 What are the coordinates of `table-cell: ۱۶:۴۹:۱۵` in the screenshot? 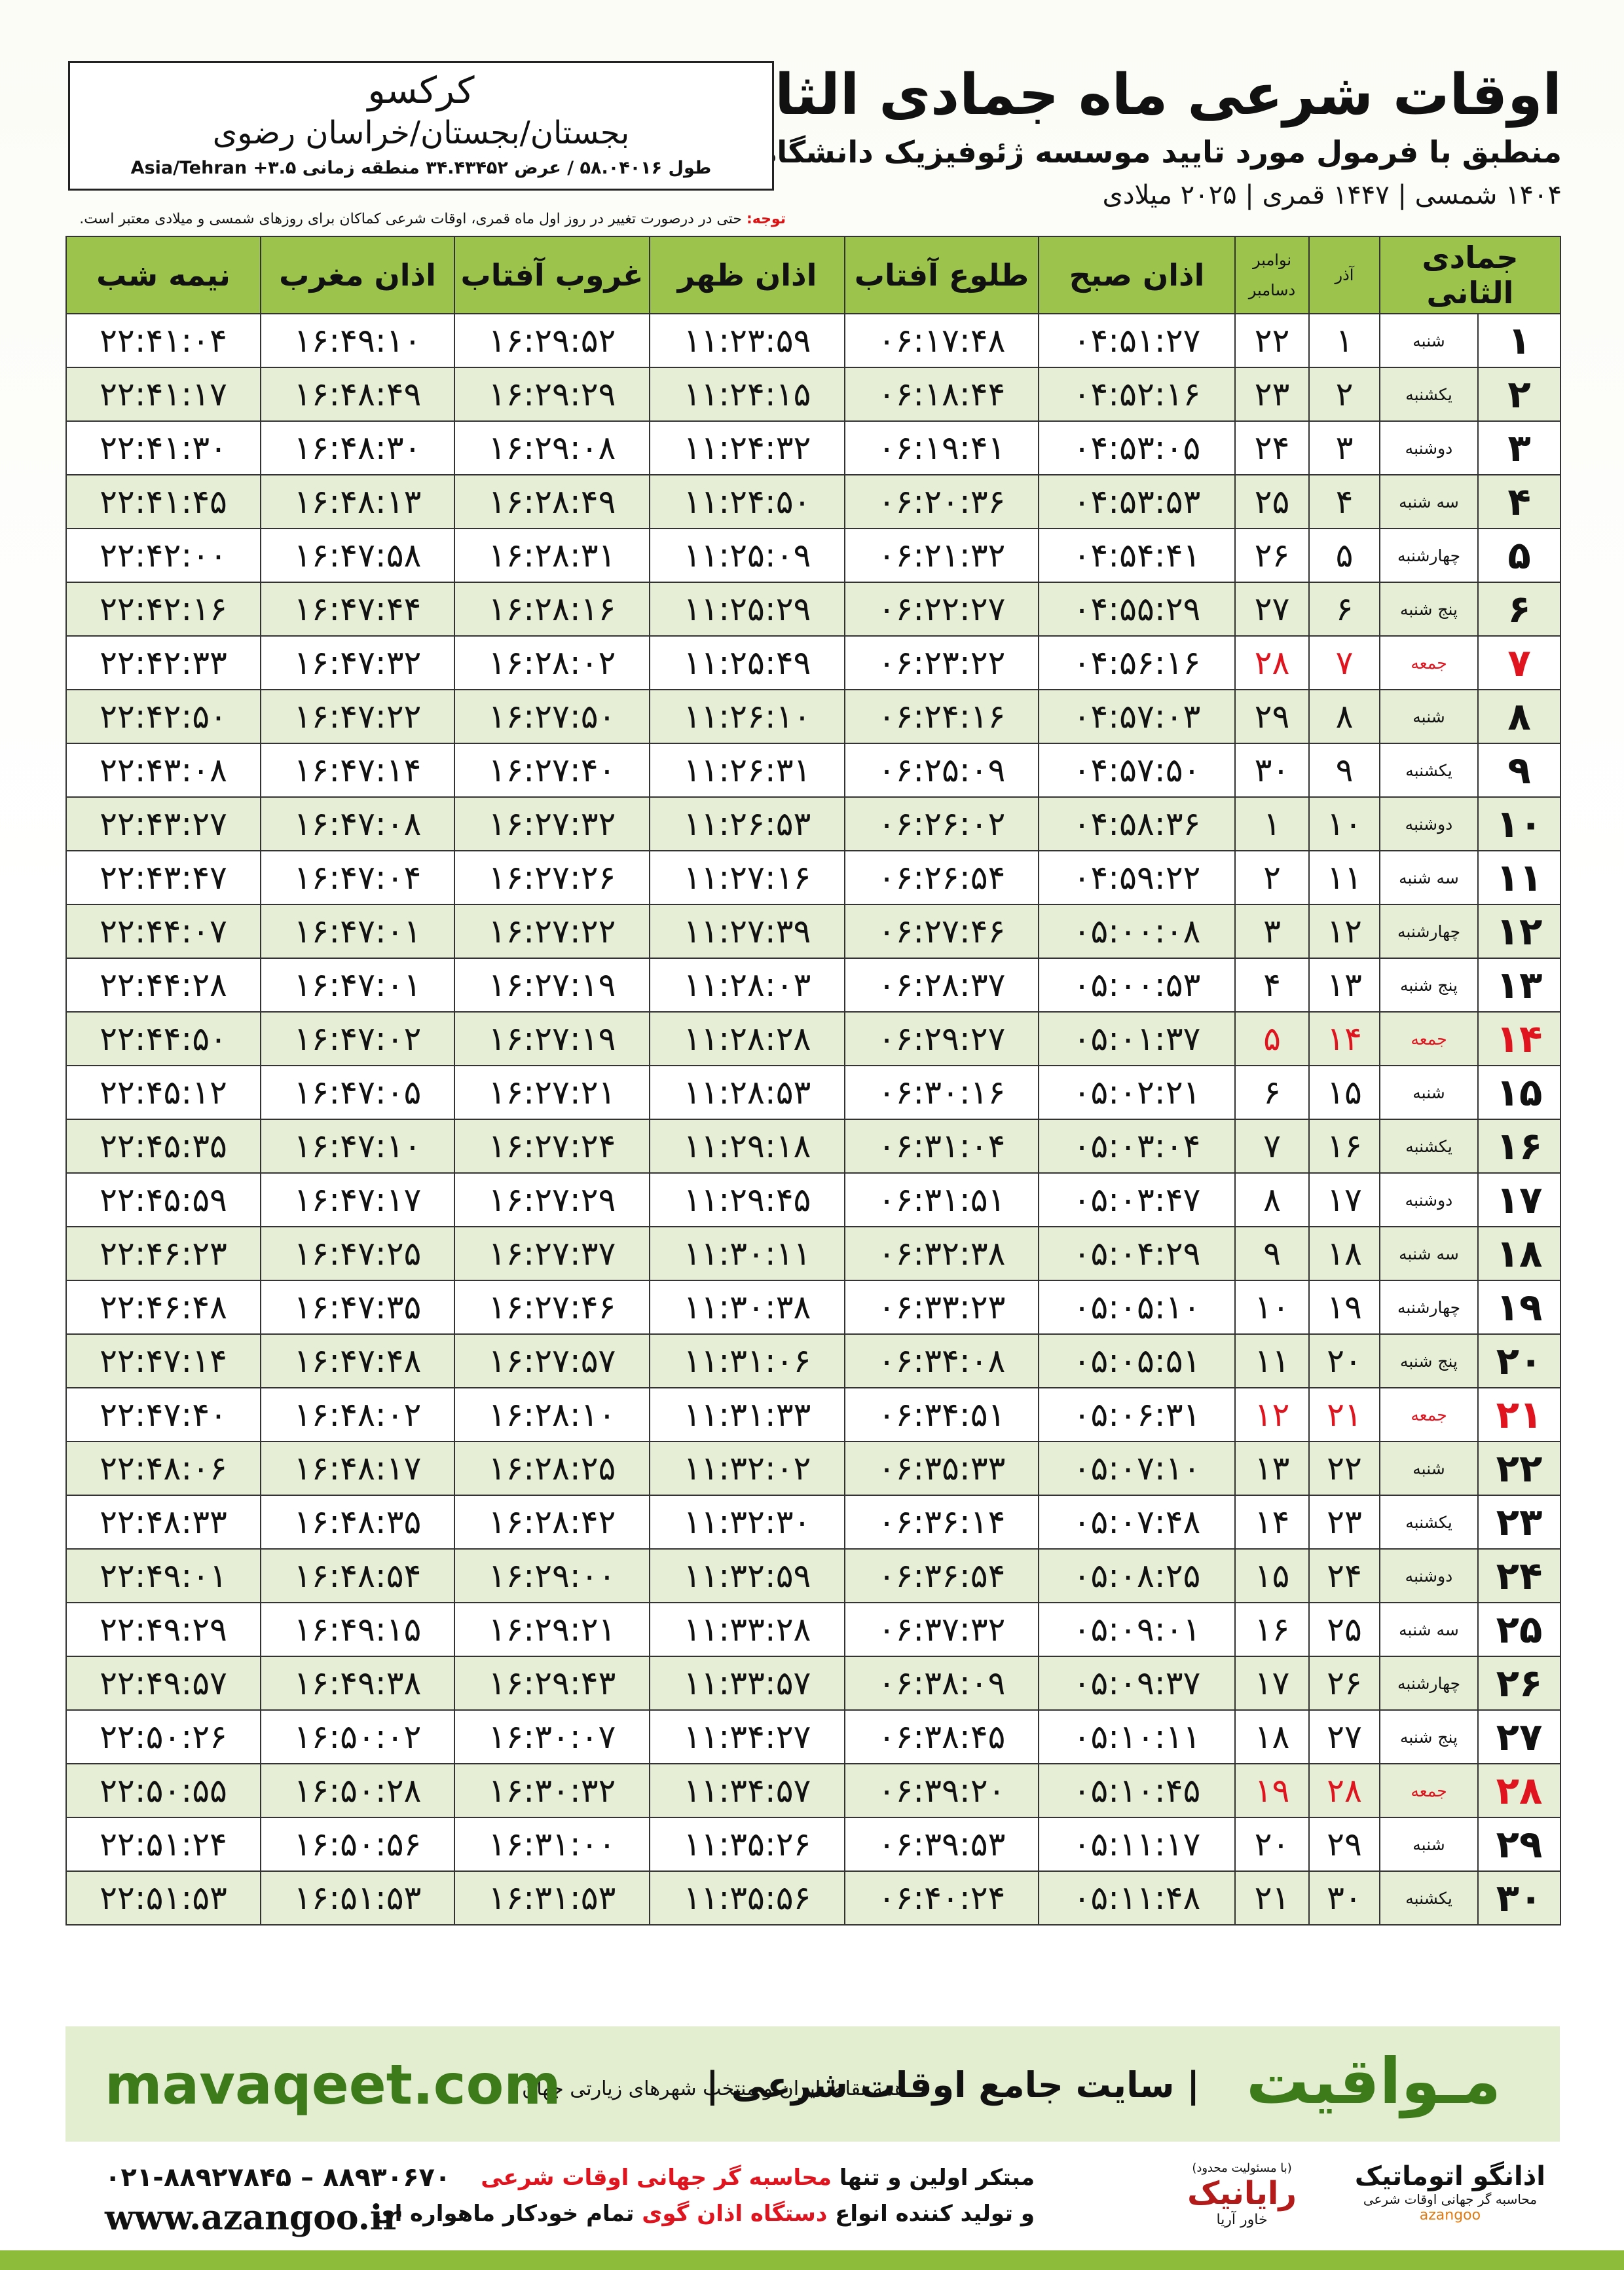 It's located at (357, 1629).